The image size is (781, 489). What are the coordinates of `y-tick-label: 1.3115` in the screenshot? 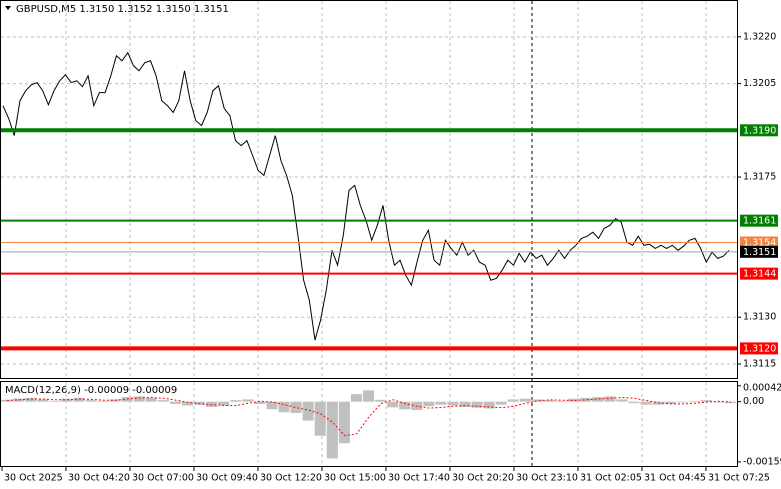 It's located at (759, 363).